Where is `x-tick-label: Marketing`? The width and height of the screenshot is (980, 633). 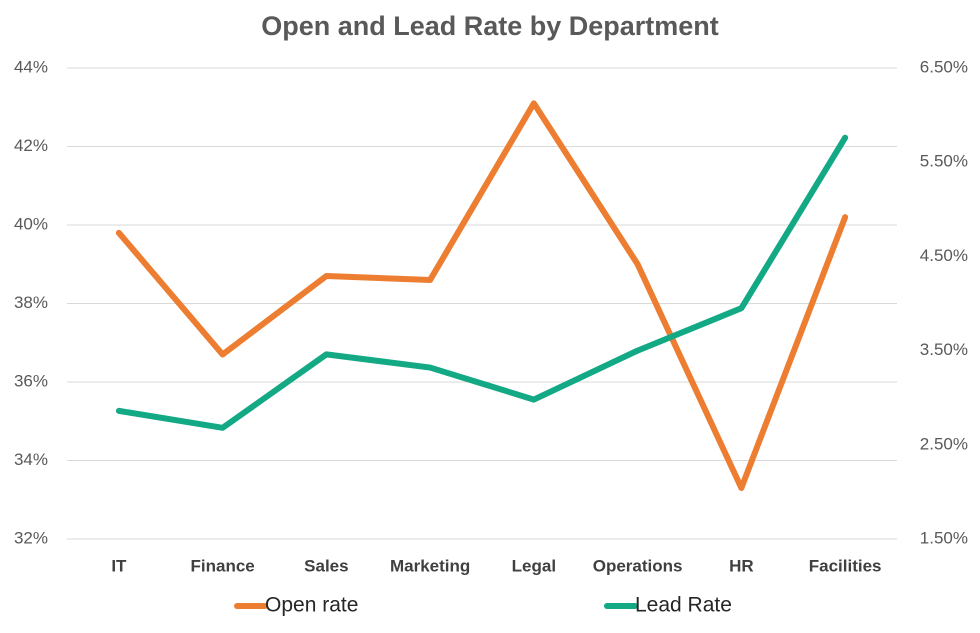
x-tick-label: Marketing is located at coordinates (430, 565).